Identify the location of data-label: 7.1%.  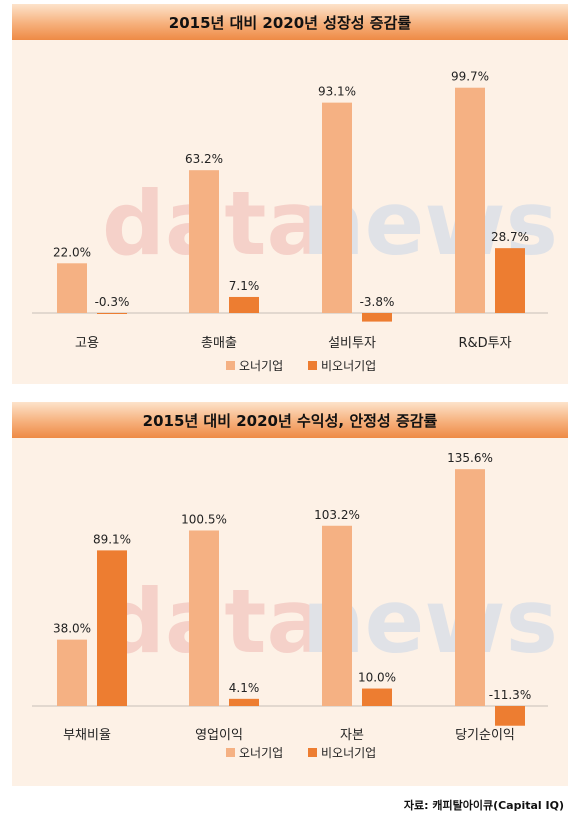
(244, 286).